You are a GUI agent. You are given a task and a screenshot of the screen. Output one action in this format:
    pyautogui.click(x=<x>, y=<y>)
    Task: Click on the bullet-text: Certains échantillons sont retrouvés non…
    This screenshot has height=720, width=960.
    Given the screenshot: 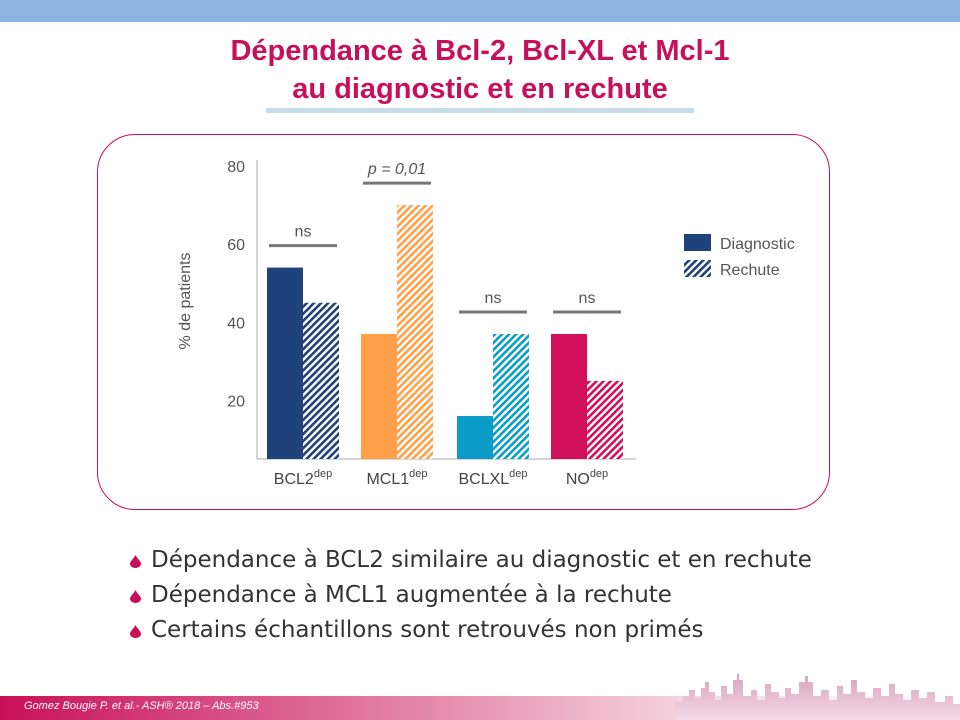 What is the action you would take?
    pyautogui.click(x=427, y=630)
    